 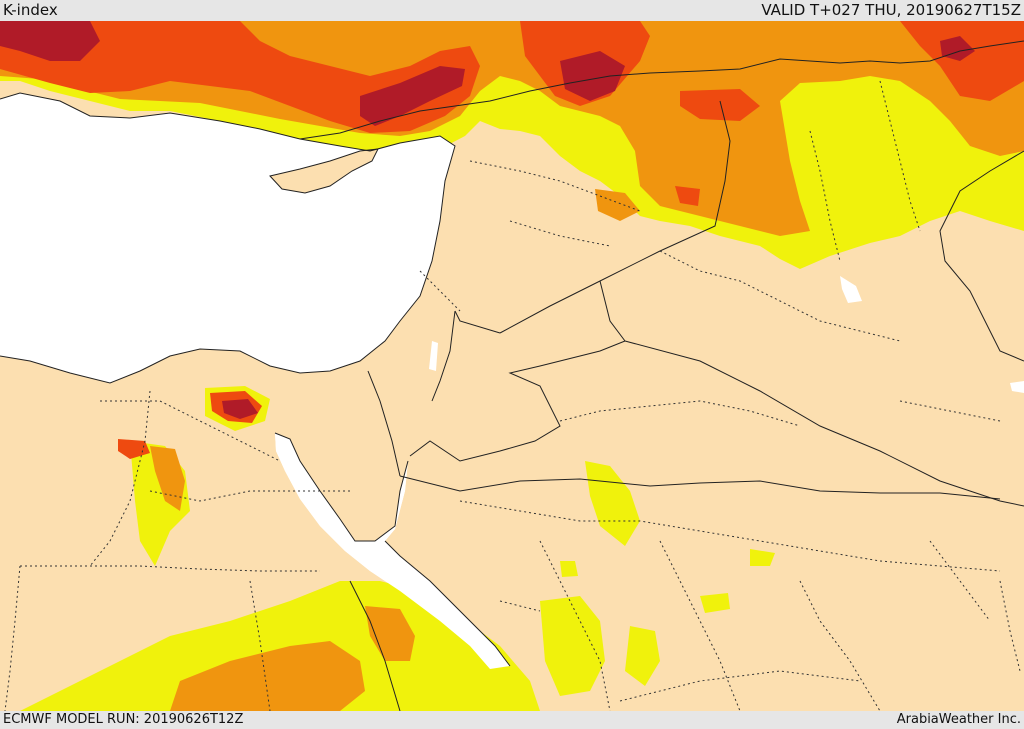 I want to click on credit-text: ArabiaWeather Inc., so click(x=958, y=719).